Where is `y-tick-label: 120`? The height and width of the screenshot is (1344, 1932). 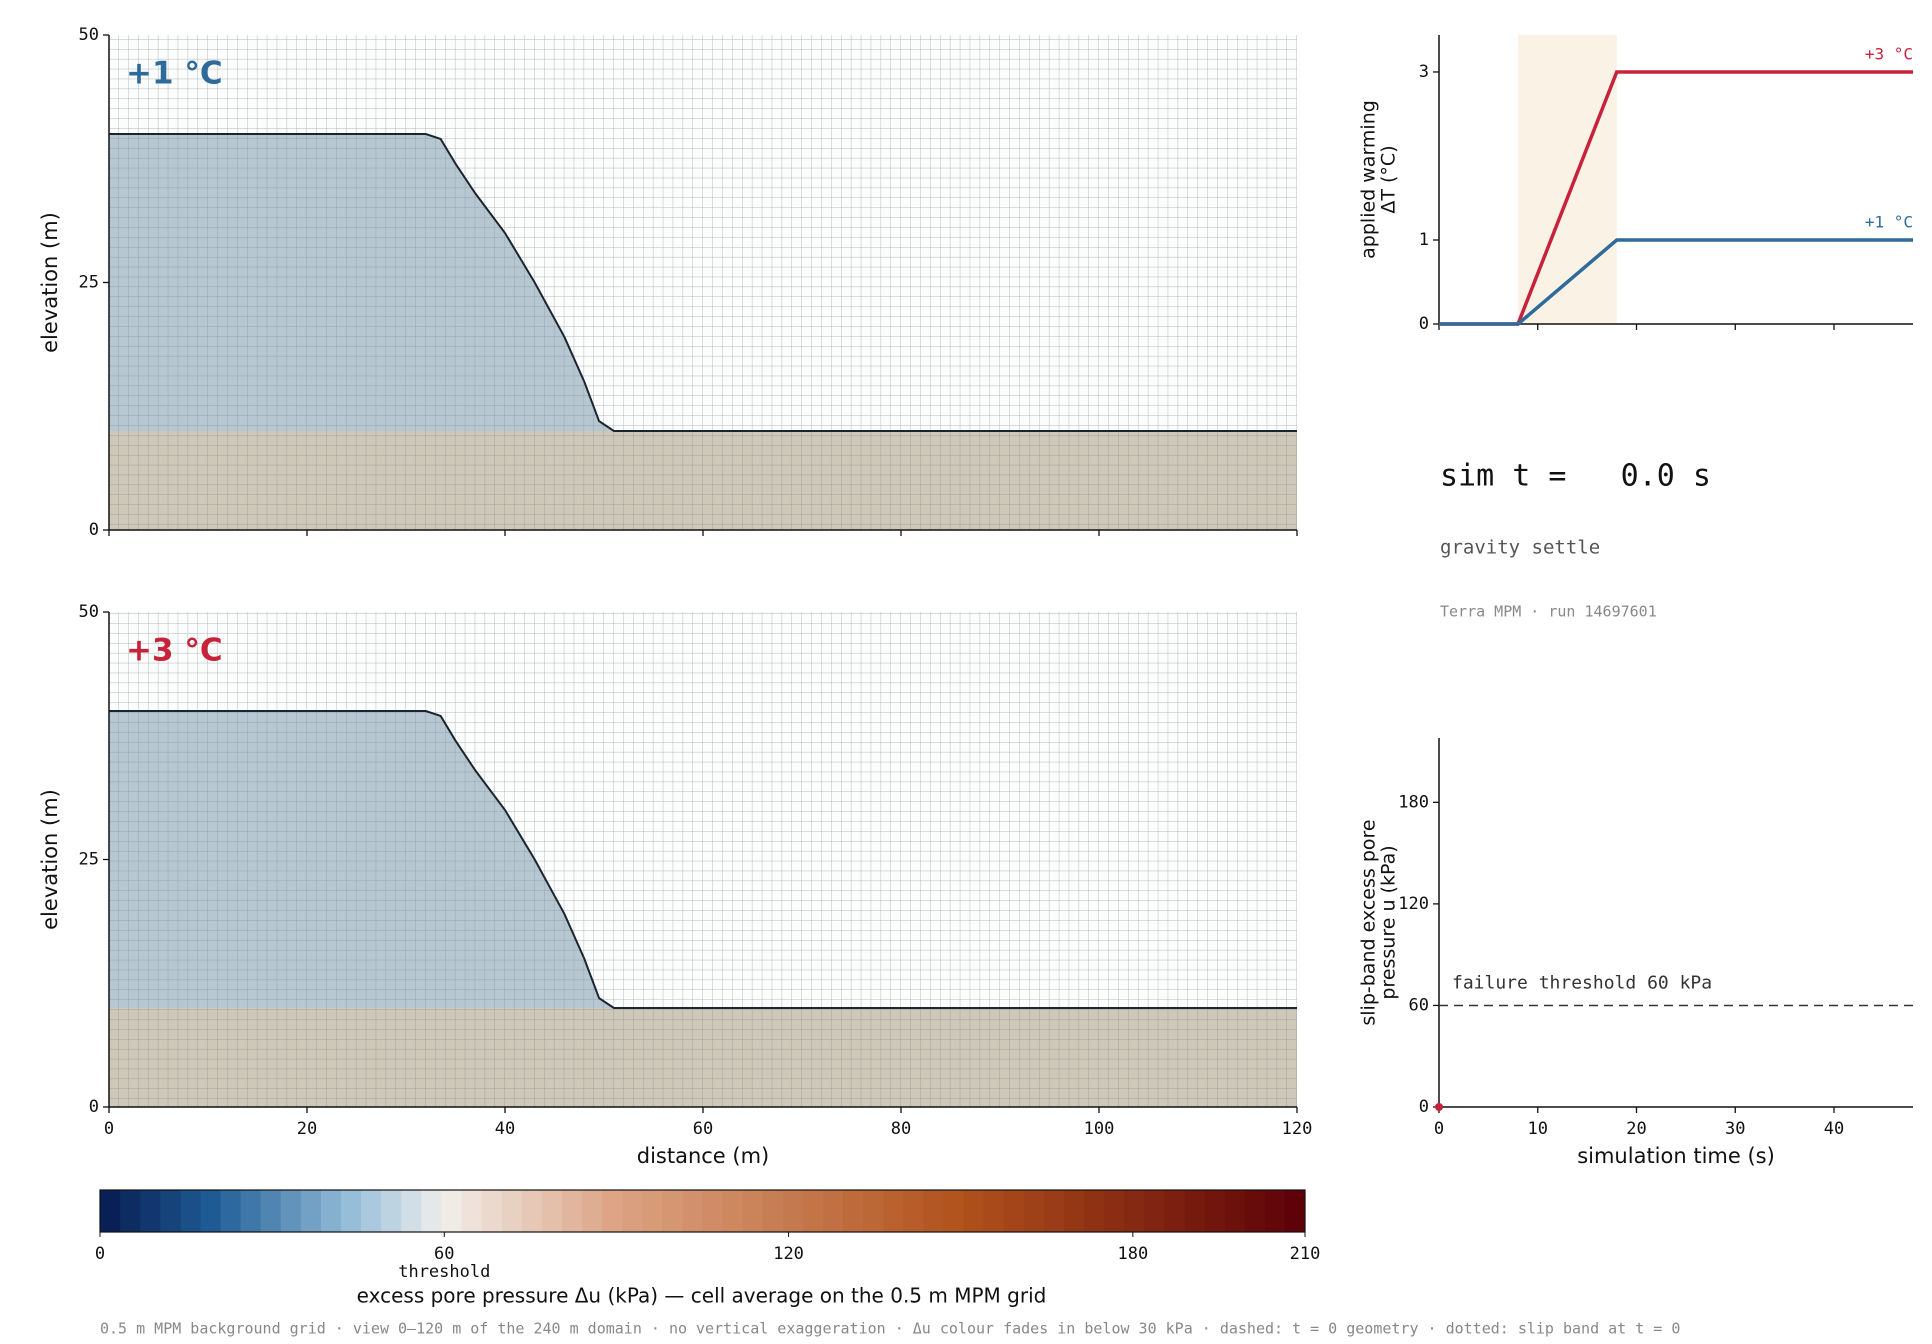 y-tick-label: 120 is located at coordinates (1413, 904).